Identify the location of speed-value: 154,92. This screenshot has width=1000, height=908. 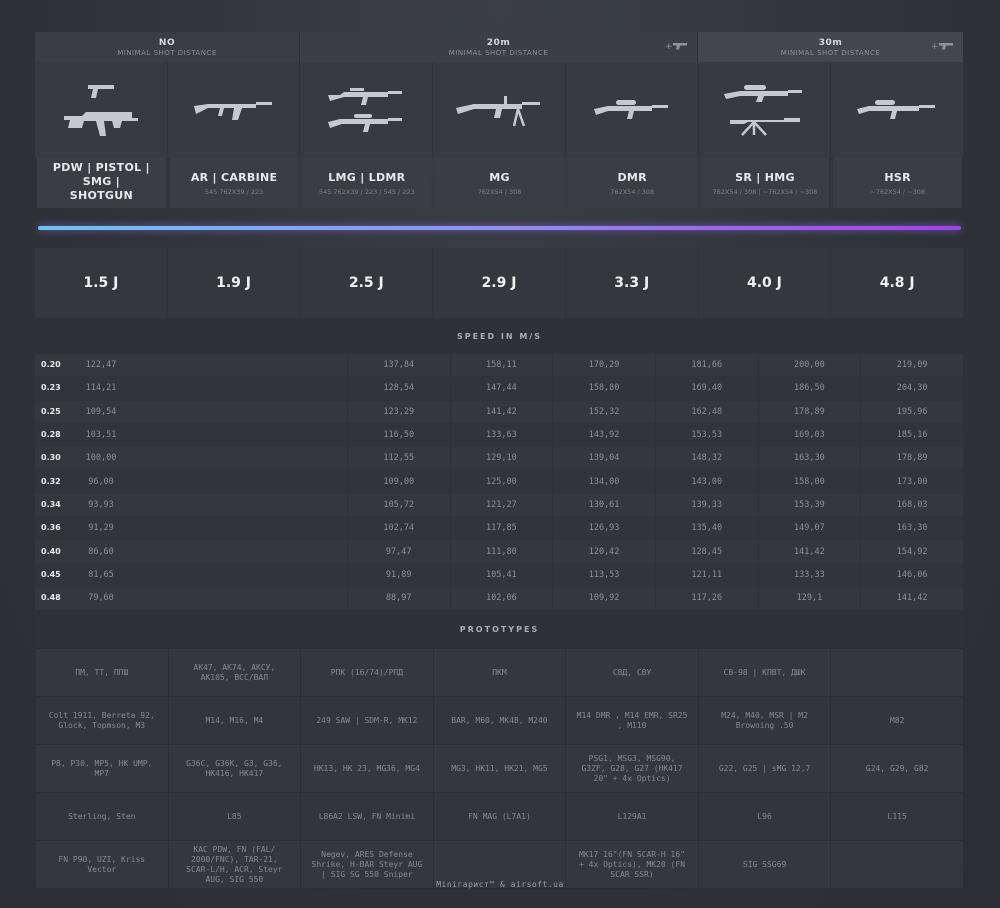
(912, 551).